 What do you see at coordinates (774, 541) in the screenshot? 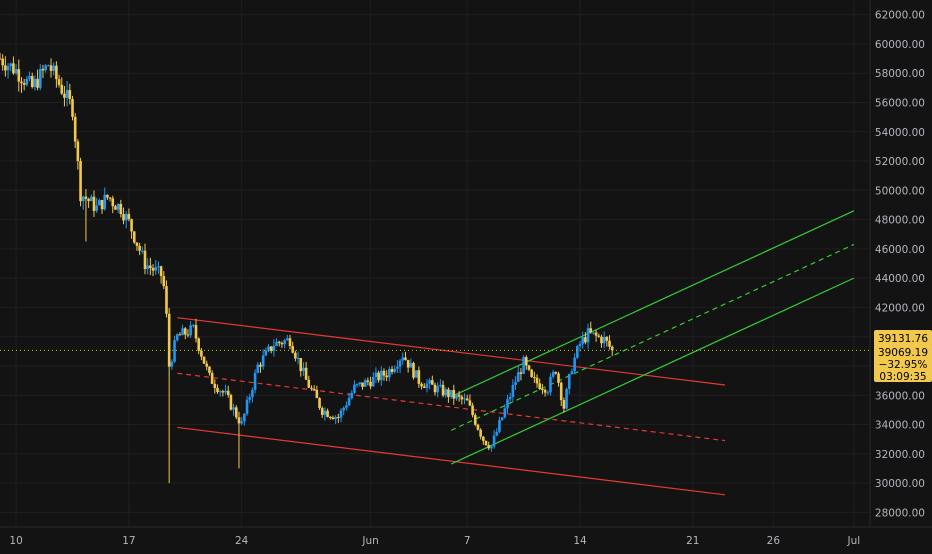
I see `time-tick-label: 26` at bounding box center [774, 541].